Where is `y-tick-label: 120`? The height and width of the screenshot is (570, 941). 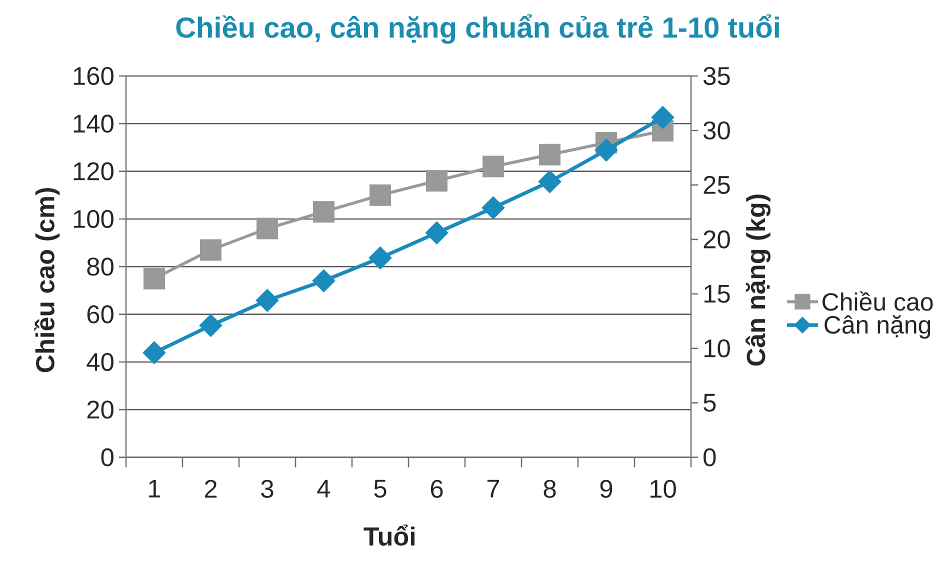
y-tick-label: 120 is located at coordinates (94, 171).